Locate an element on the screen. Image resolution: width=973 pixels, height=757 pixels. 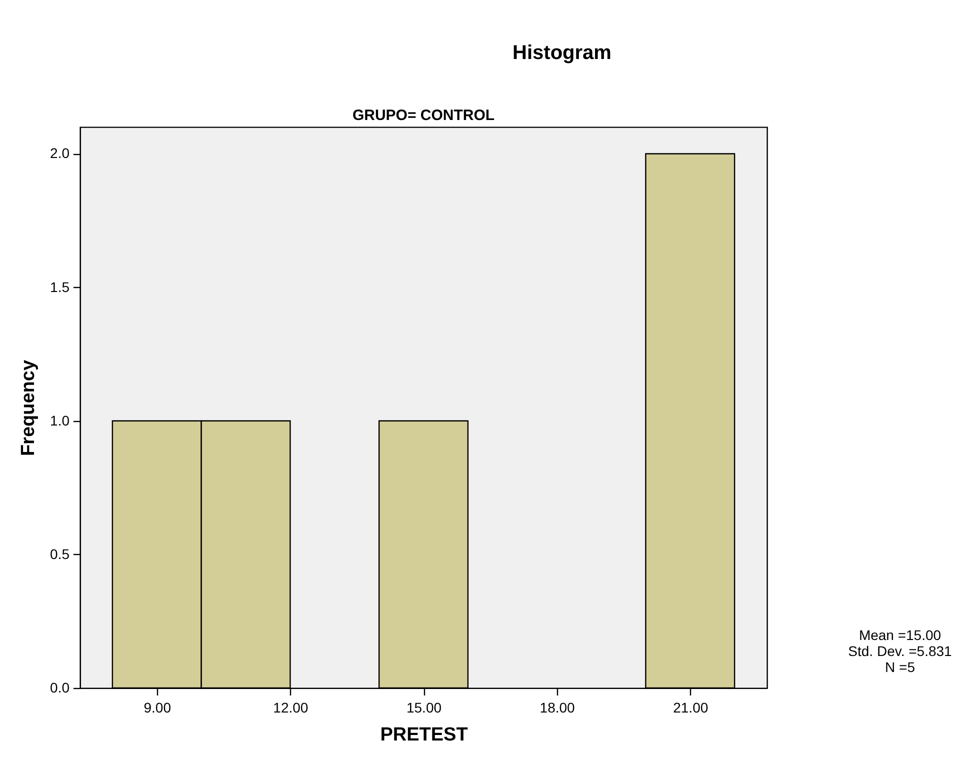
y-tick-label: 1.5 is located at coordinates (60, 286).